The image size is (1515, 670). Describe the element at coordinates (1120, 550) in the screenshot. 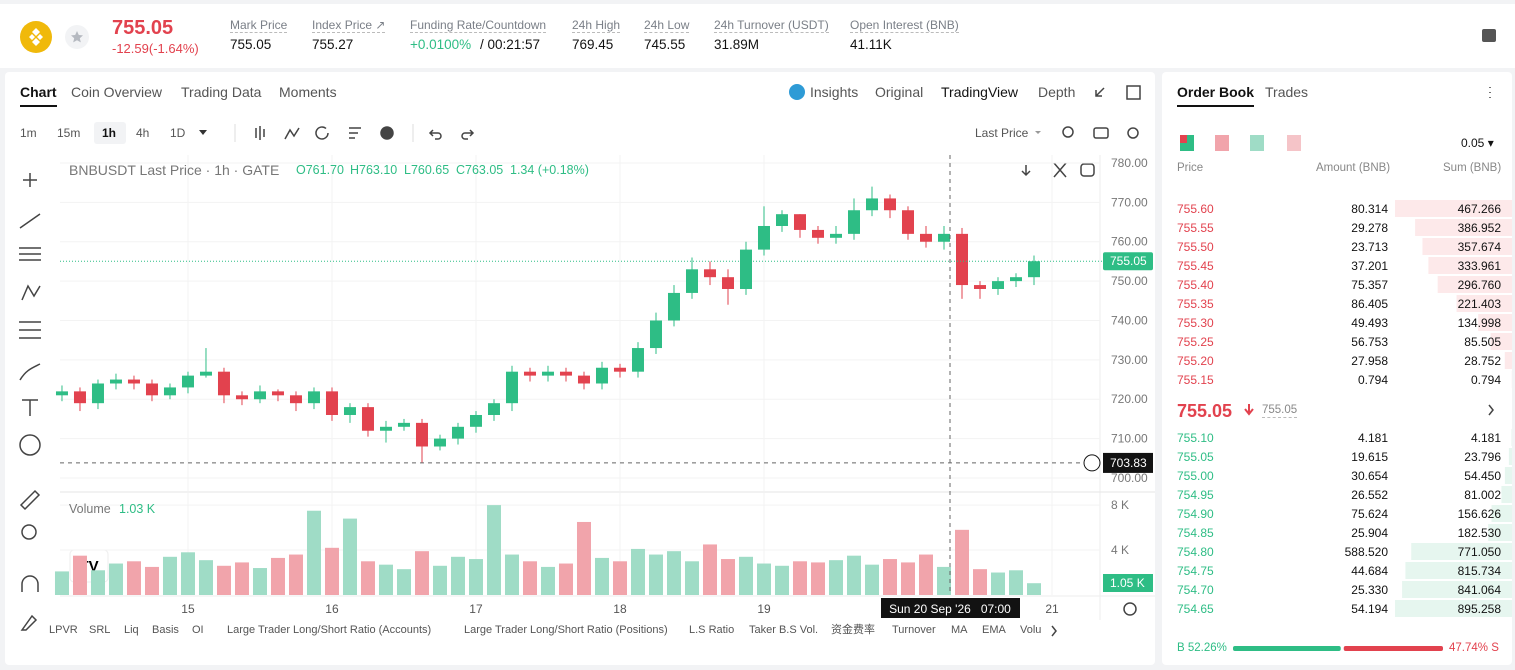

I see `volume-tick-label: 4 K` at that location.